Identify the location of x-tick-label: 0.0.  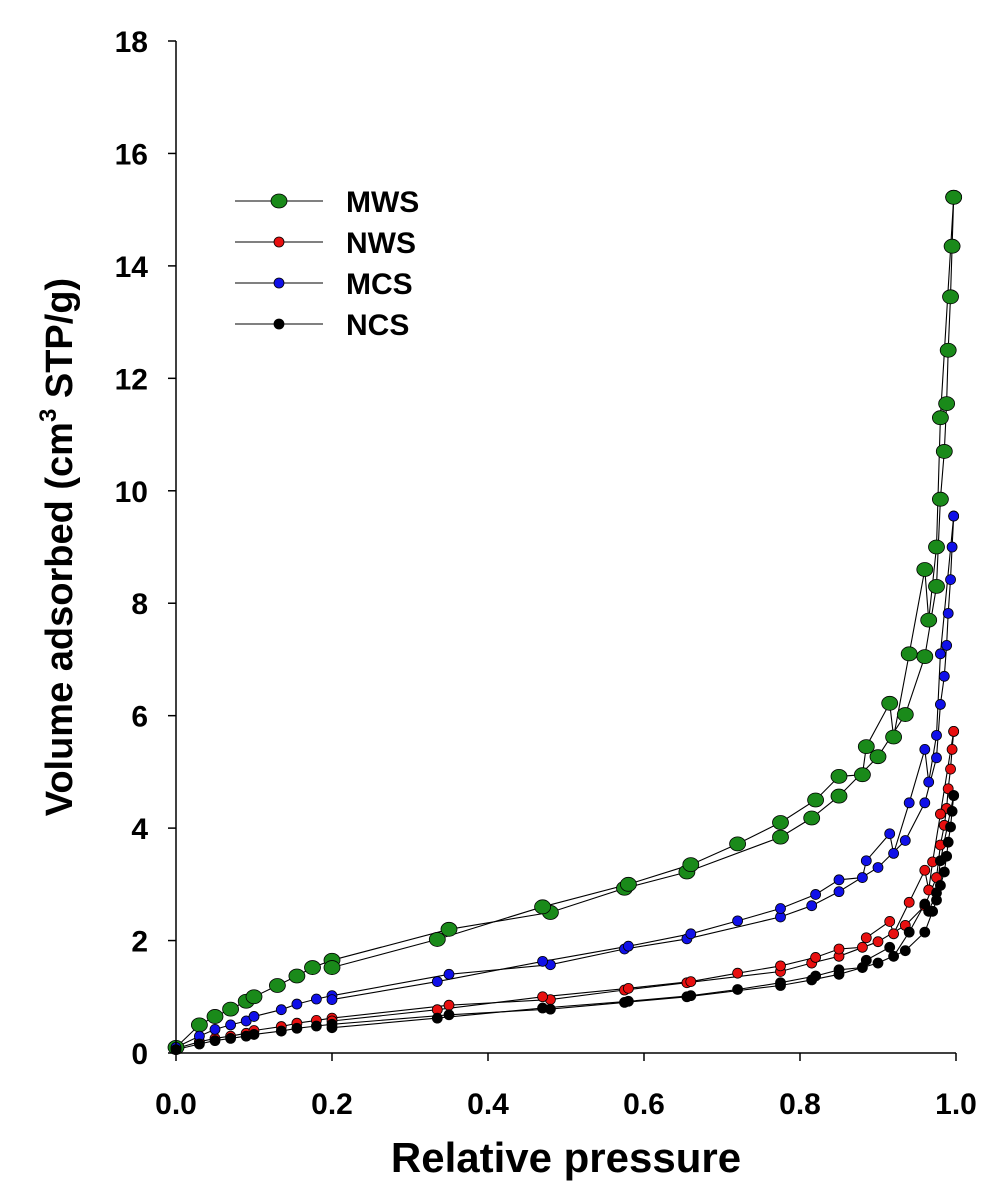
(176, 1104).